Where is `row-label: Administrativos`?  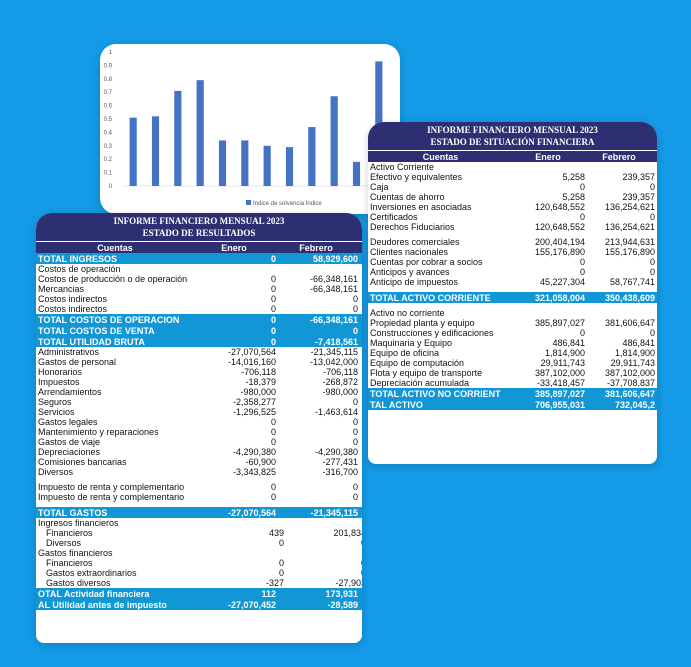
row-label: Administrativos is located at coordinates (69, 352).